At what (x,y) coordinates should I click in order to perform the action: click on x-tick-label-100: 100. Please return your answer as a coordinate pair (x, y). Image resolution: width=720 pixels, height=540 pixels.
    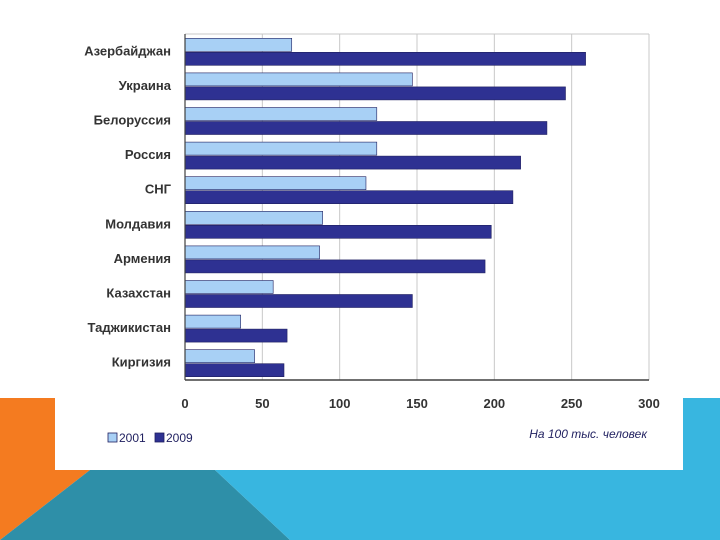
    Looking at the image, I should click on (340, 403).